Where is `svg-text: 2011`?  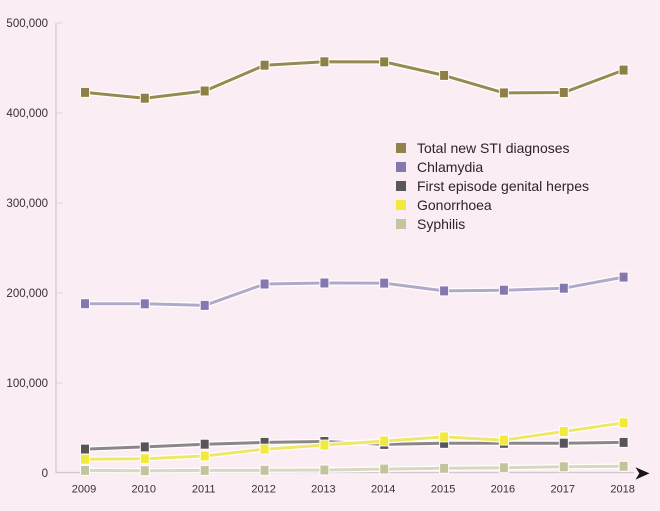 svg-text: 2011 is located at coordinates (204, 490).